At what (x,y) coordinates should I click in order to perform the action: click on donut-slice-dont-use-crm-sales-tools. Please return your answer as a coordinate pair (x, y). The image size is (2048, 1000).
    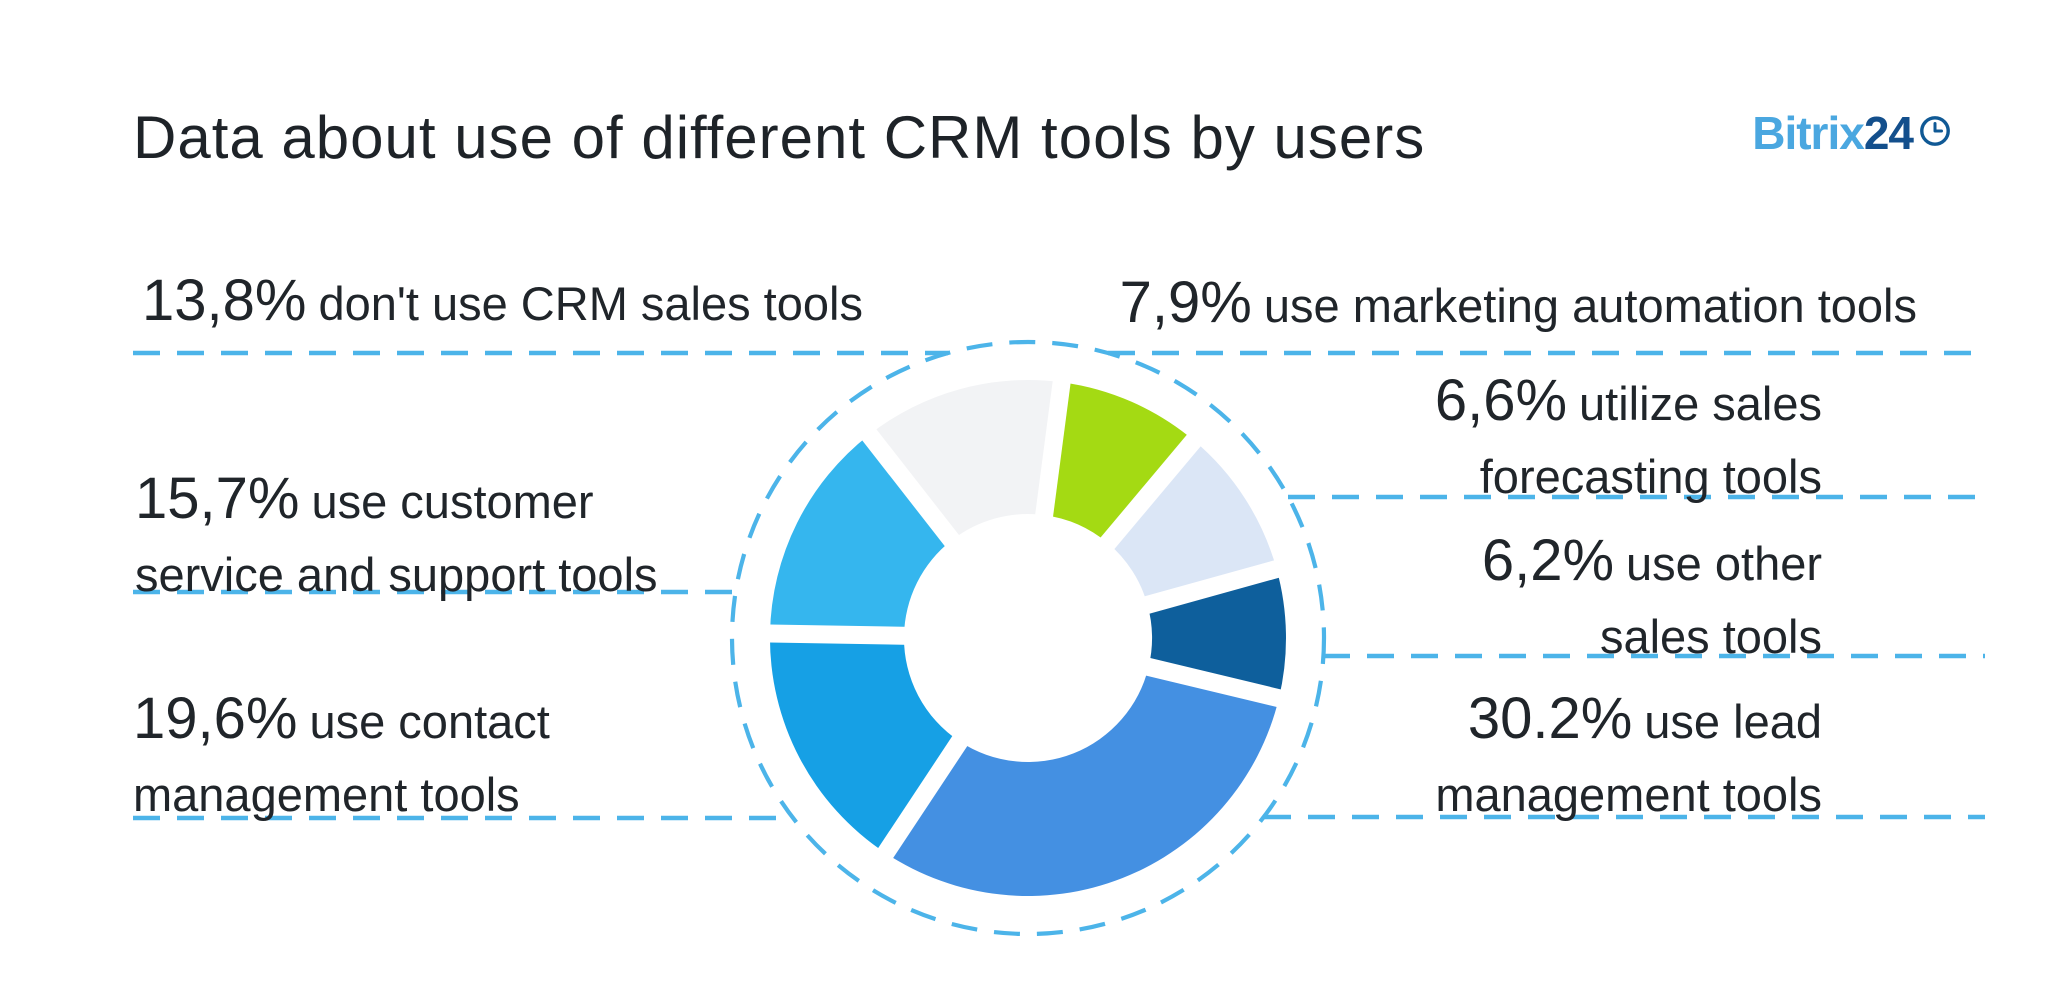
    Looking at the image, I should click on (965, 460).